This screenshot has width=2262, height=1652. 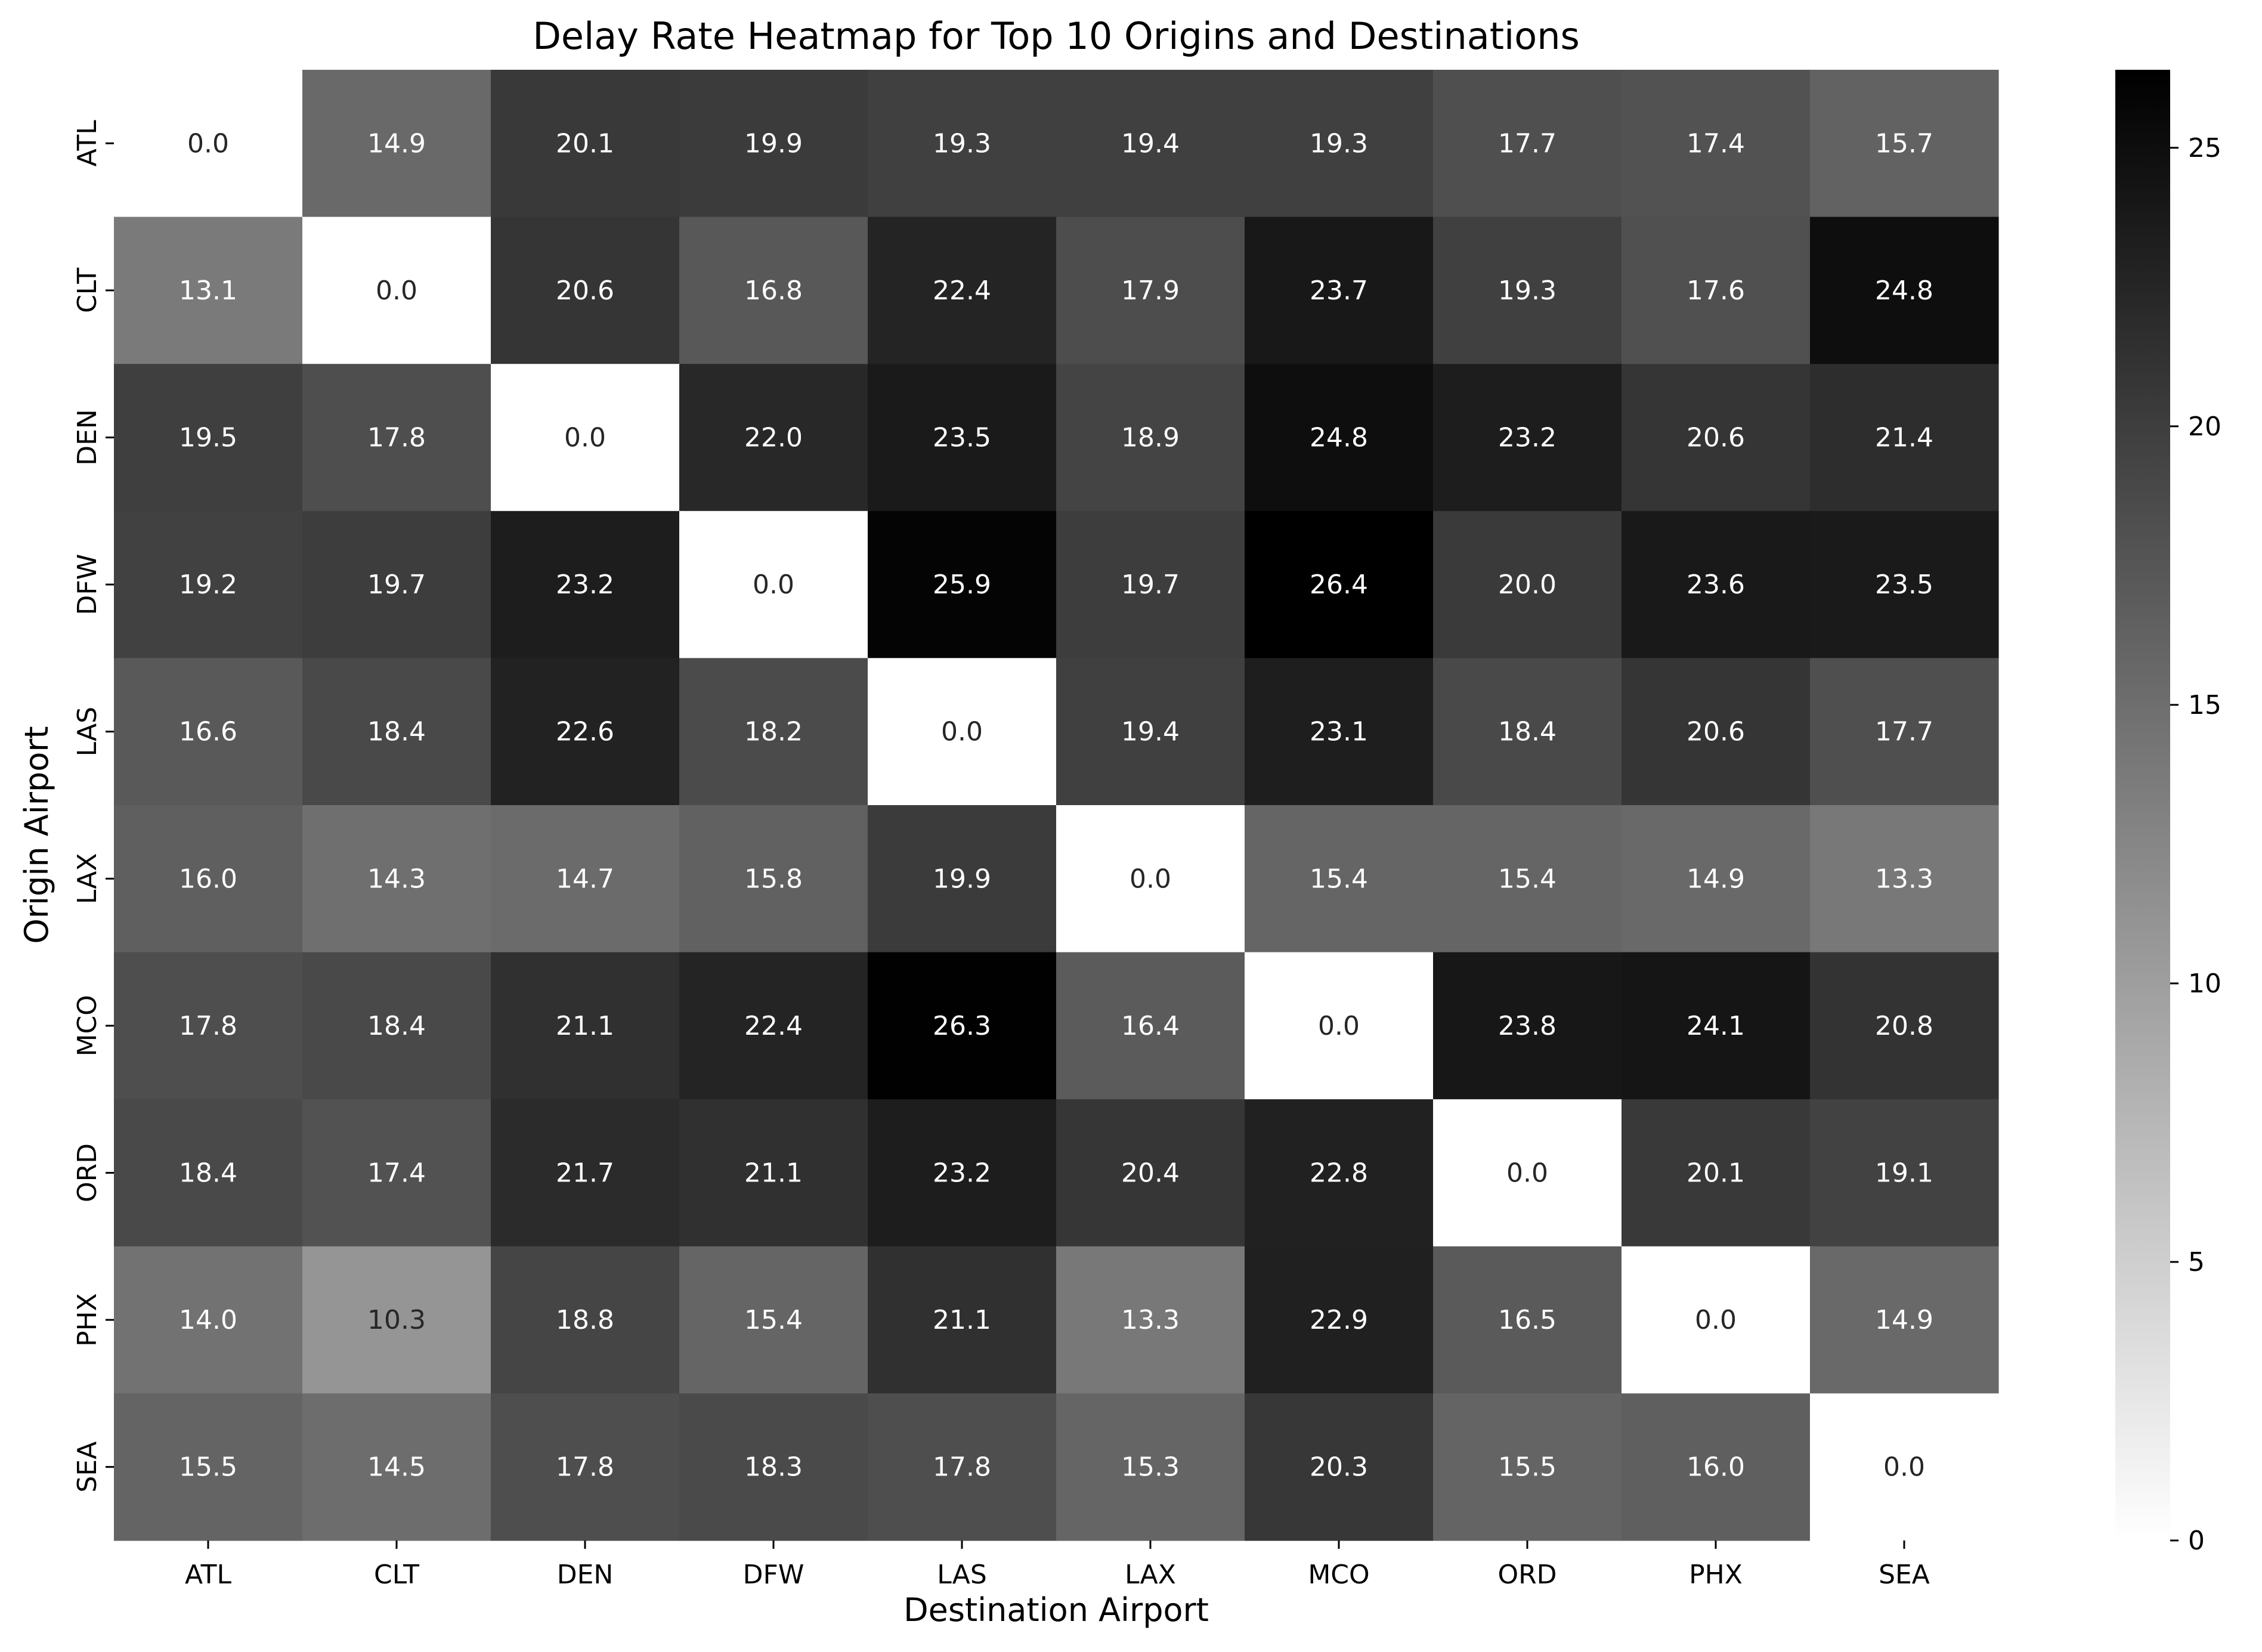 I want to click on cell-value-label: 13.1, so click(x=208, y=291).